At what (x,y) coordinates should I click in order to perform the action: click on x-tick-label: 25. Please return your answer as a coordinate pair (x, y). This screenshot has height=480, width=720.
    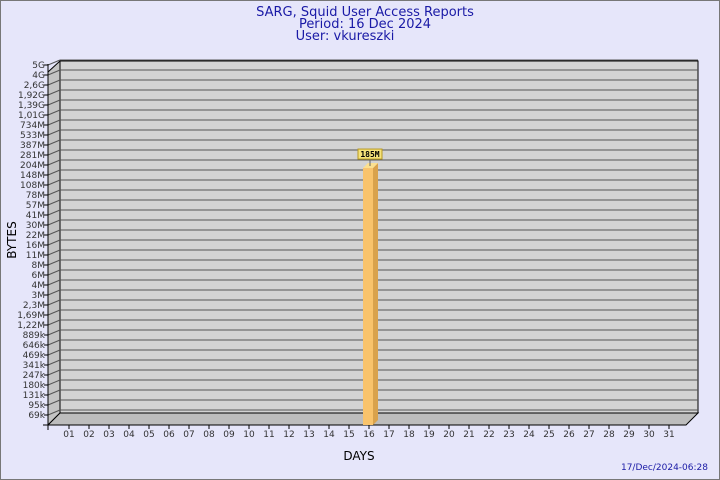
    Looking at the image, I should click on (548, 435).